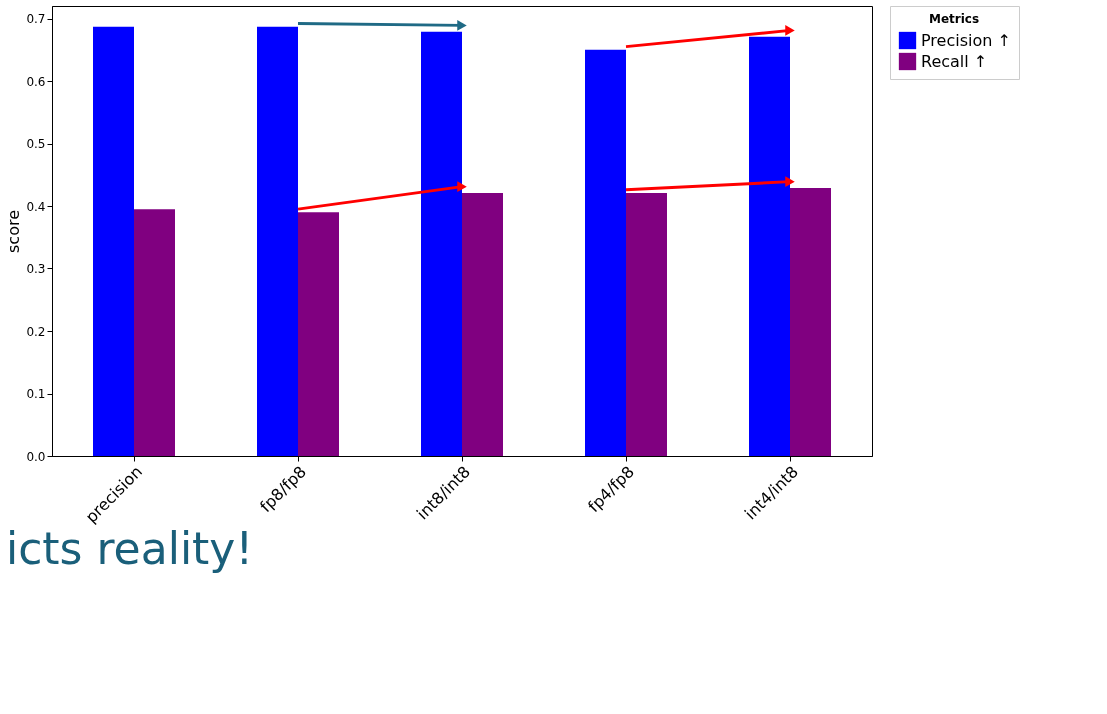 The image size is (1107, 714). Describe the element at coordinates (954, 61) in the screenshot. I see `legend-label: Recall ↑` at that location.